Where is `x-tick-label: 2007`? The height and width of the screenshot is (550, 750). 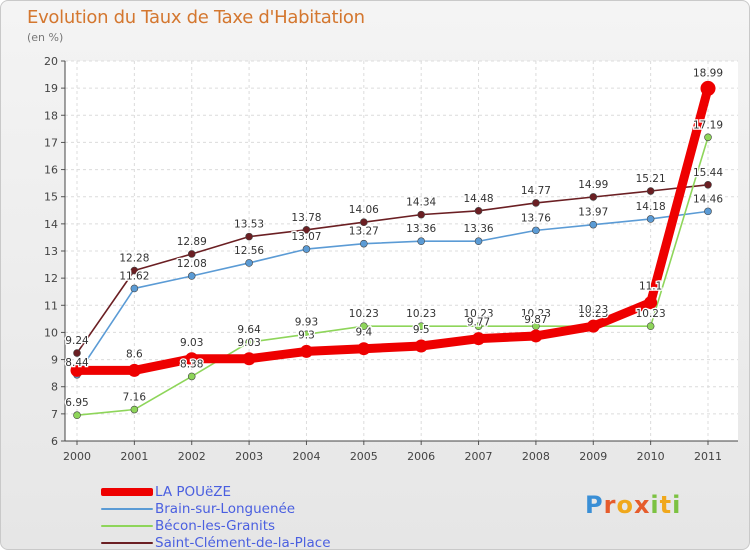 x-tick-label: 2007 is located at coordinates (479, 456).